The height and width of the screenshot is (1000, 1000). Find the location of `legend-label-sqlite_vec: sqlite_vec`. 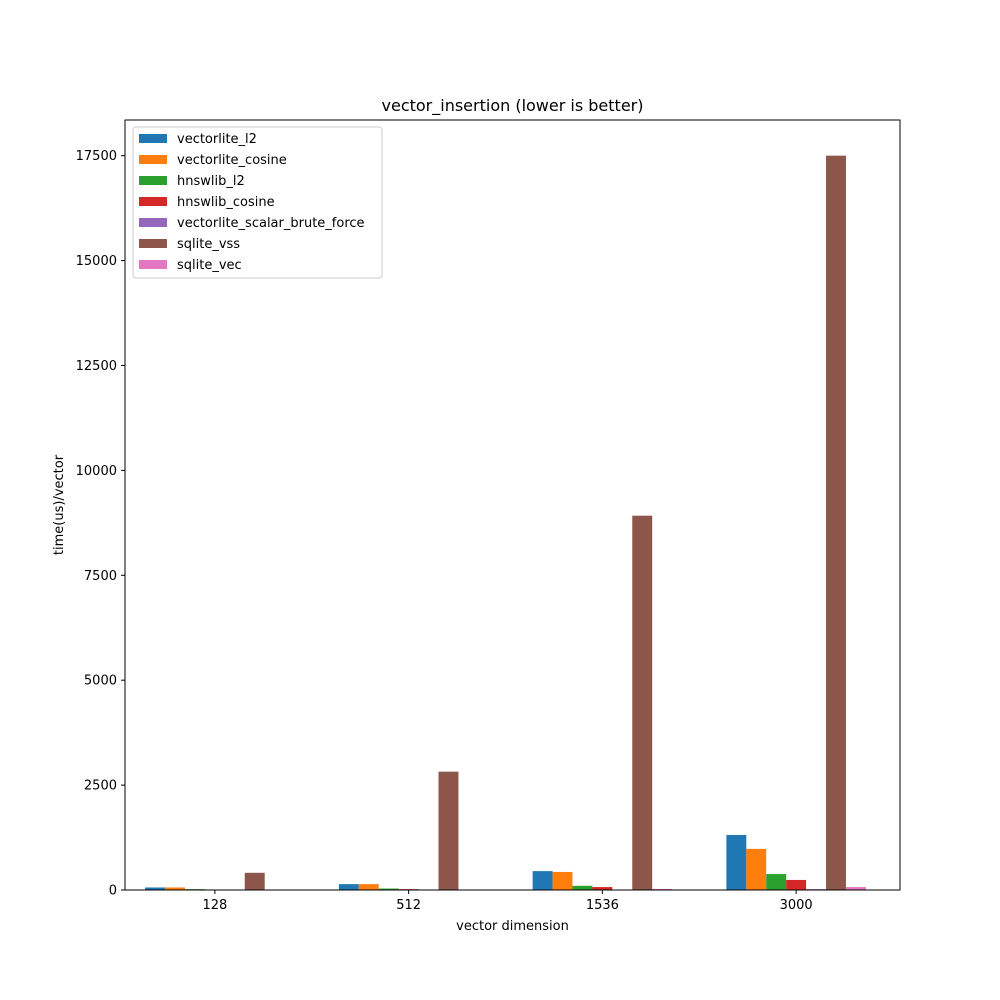

legend-label-sqlite_vec: sqlite_vec is located at coordinates (209, 265).